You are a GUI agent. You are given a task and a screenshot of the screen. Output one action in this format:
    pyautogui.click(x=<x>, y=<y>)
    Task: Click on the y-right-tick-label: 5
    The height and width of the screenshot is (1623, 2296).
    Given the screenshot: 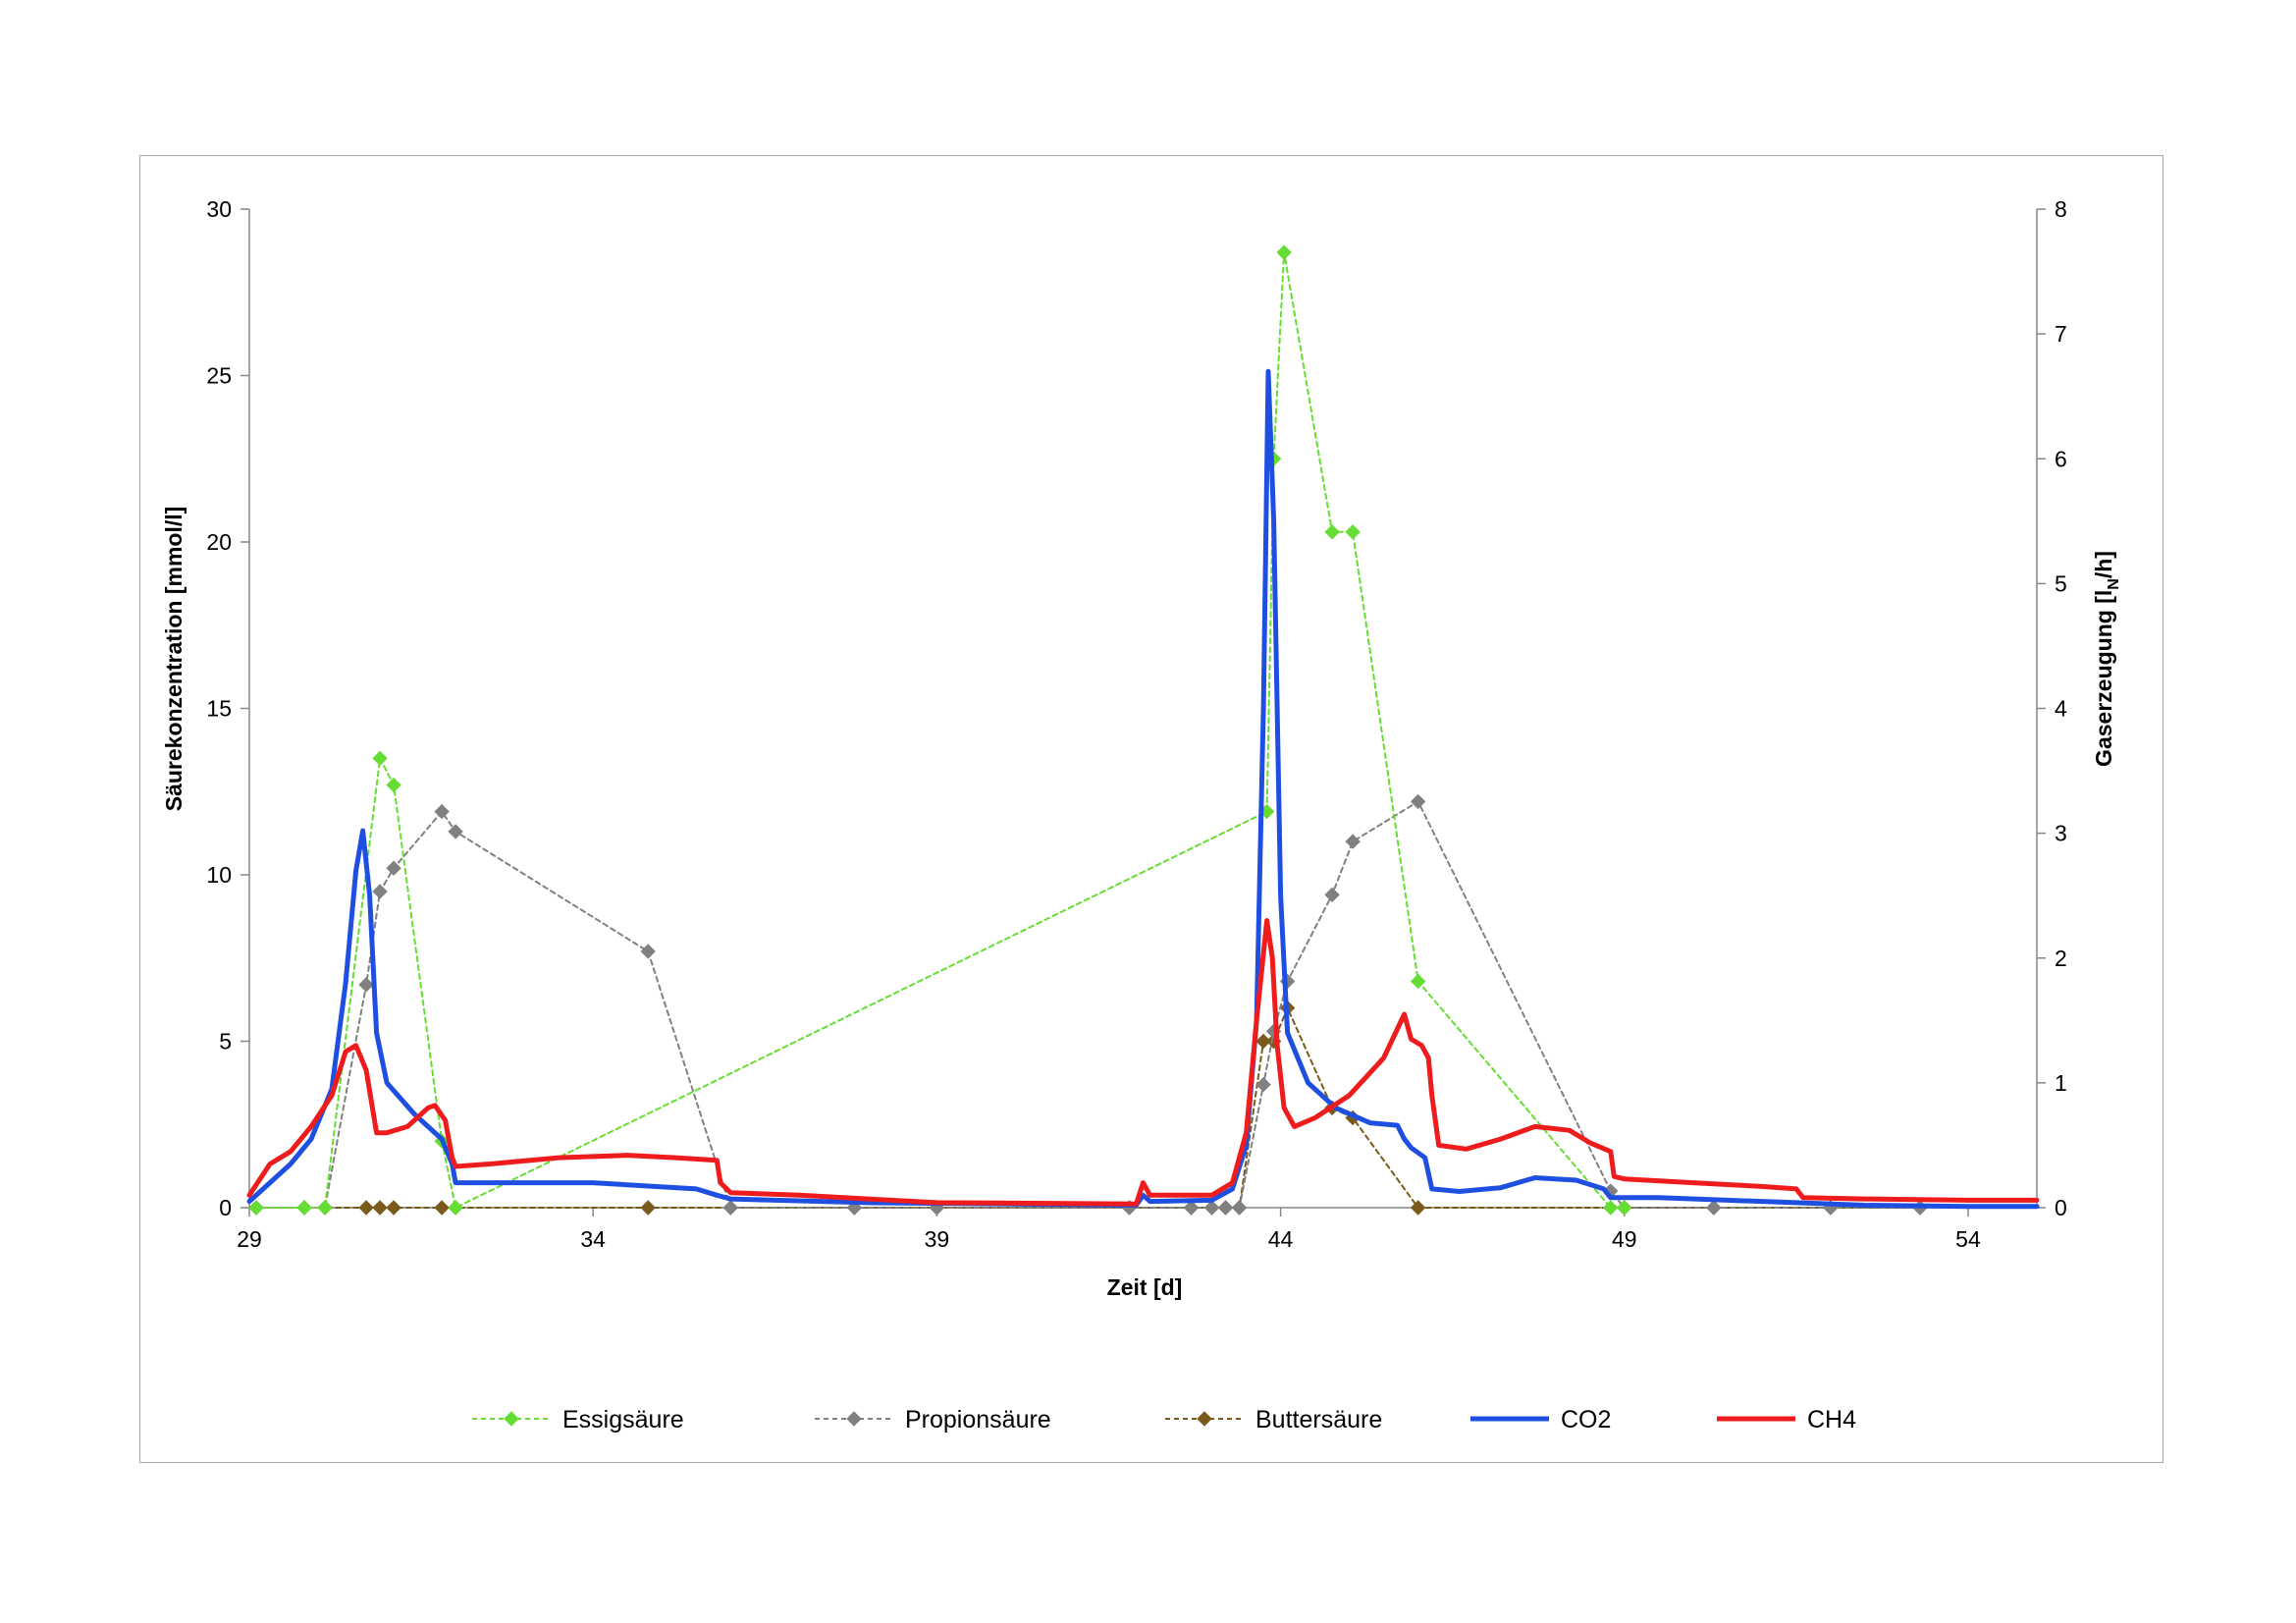 What is the action you would take?
    pyautogui.click(x=2061, y=583)
    